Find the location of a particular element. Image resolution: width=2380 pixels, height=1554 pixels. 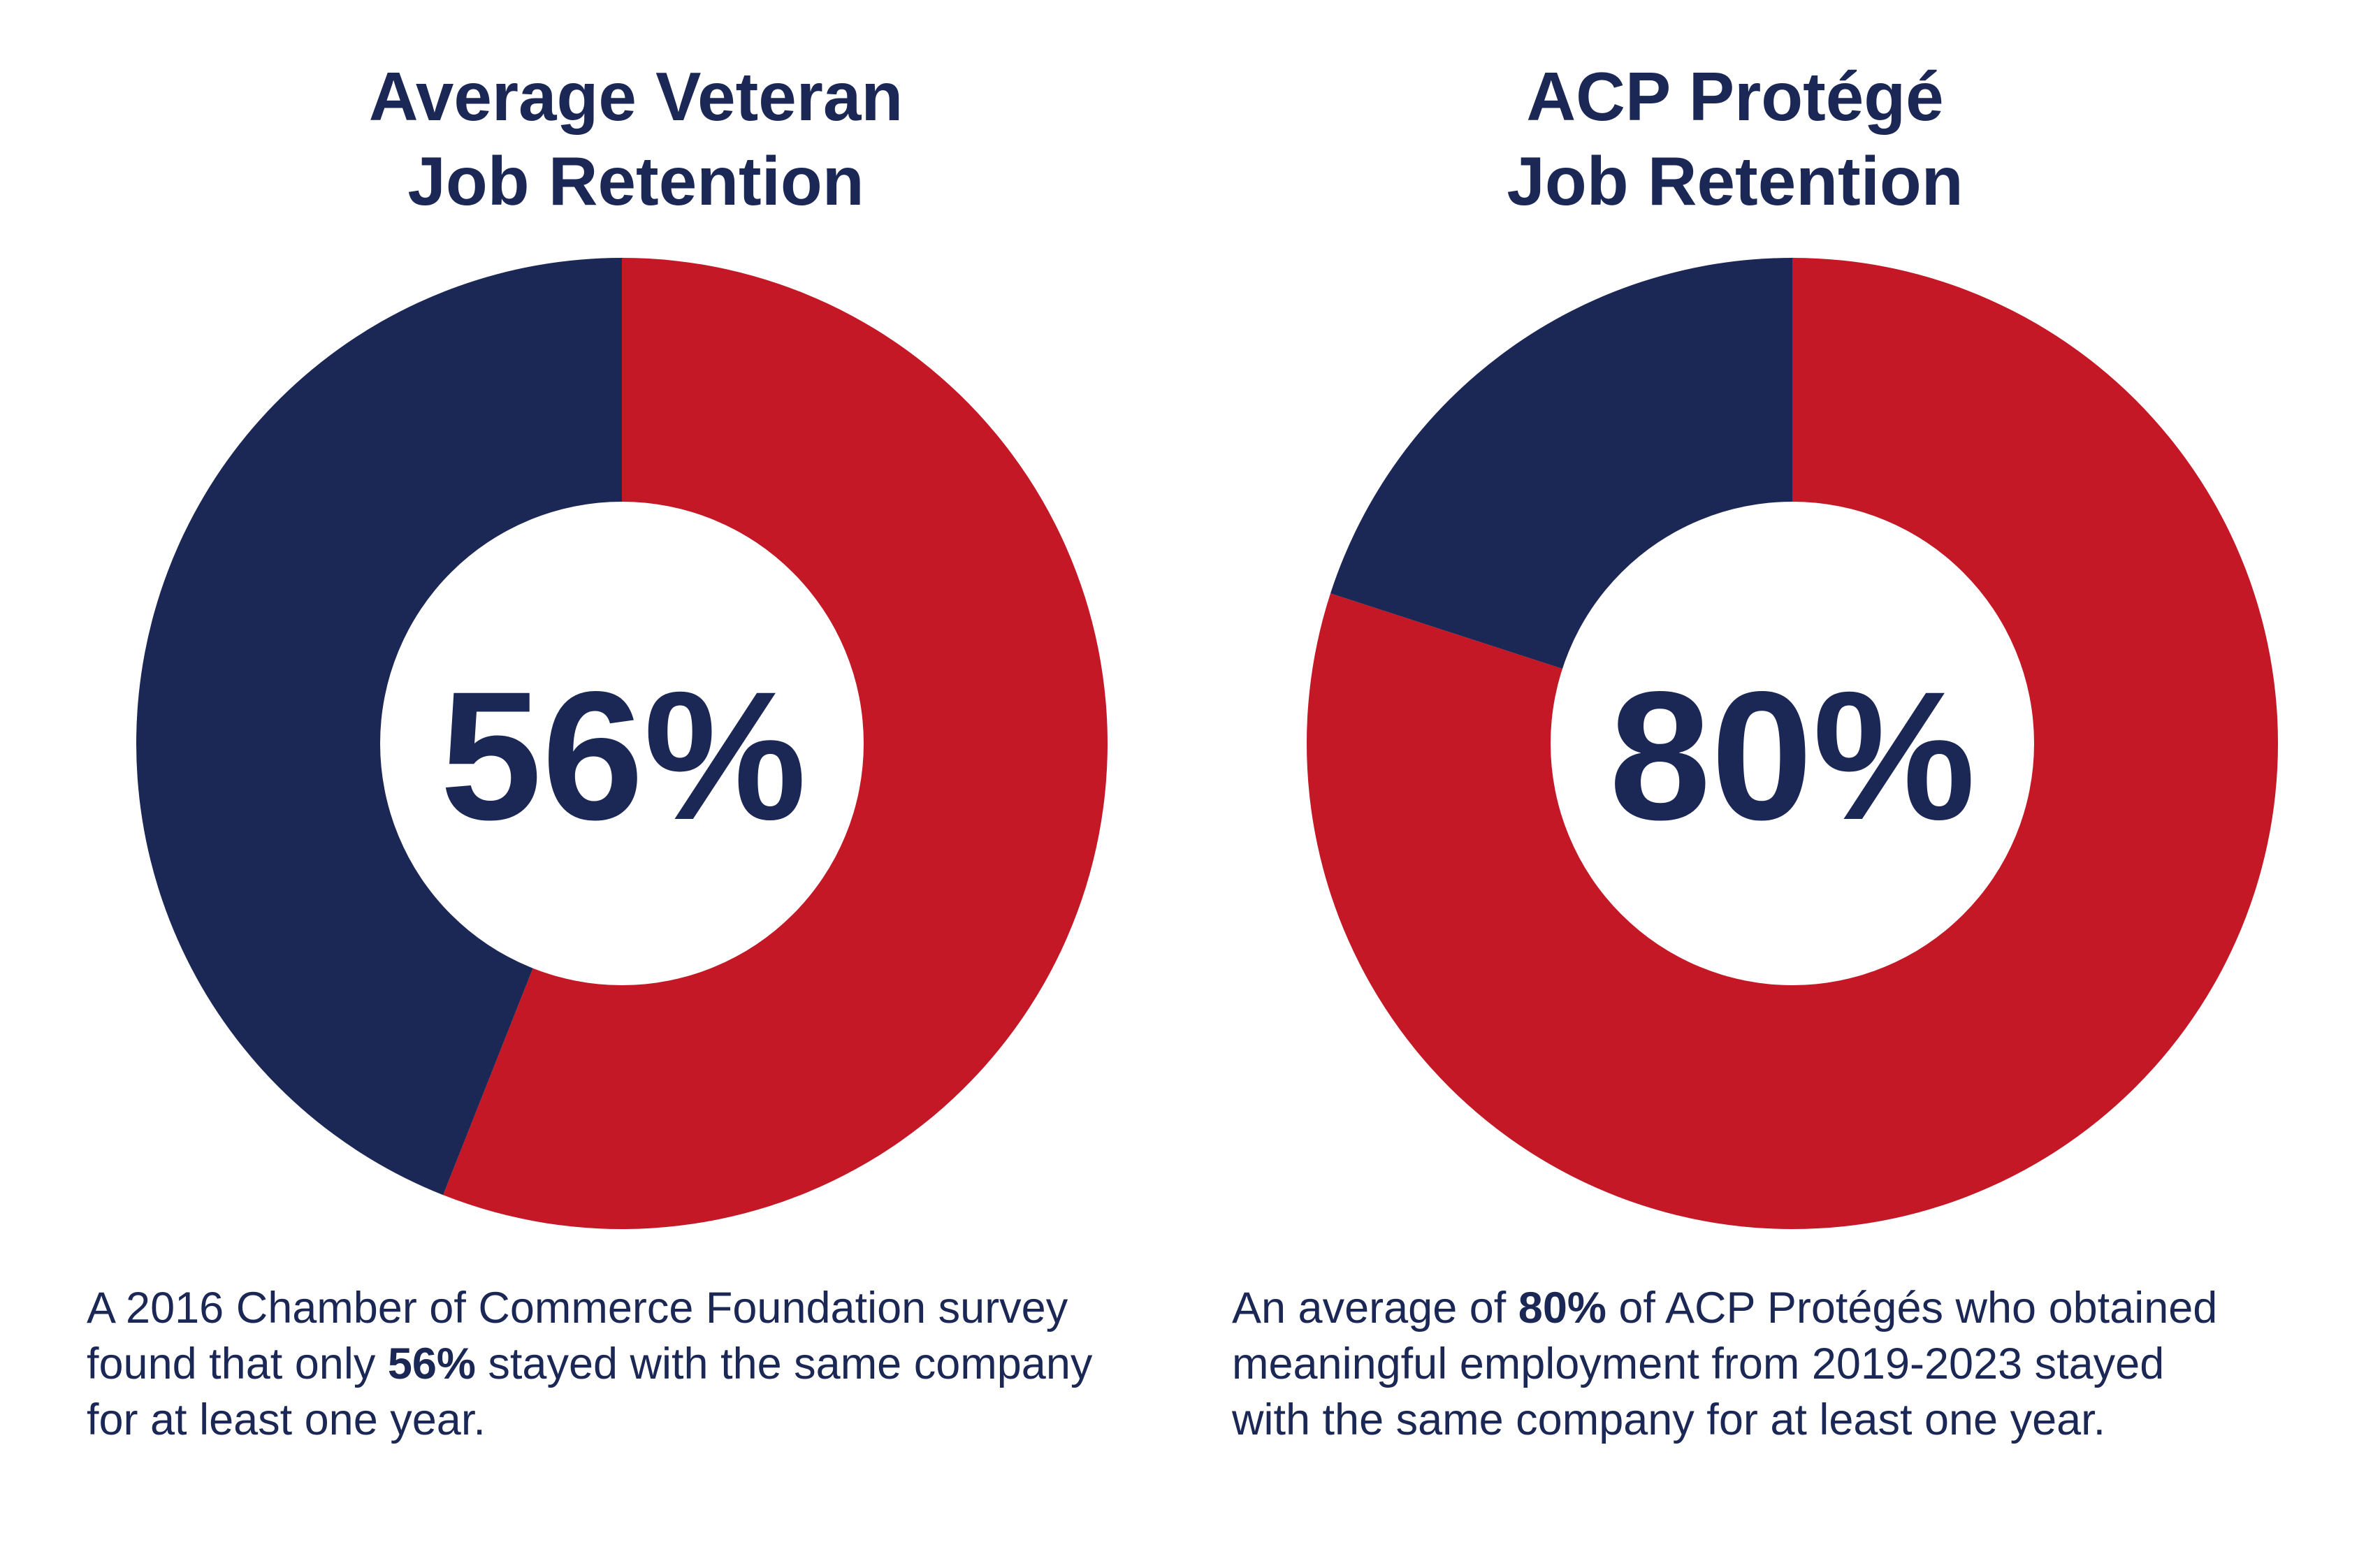

slice-did-not-stay is located at coordinates (379, 727).